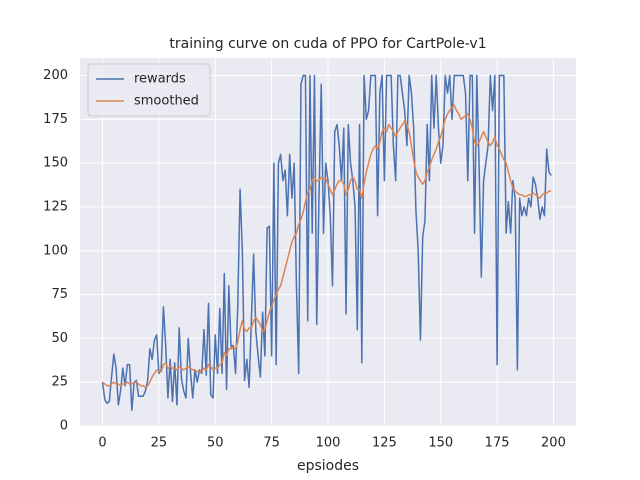  What do you see at coordinates (497, 443) in the screenshot?
I see `x-tick-label: 175` at bounding box center [497, 443].